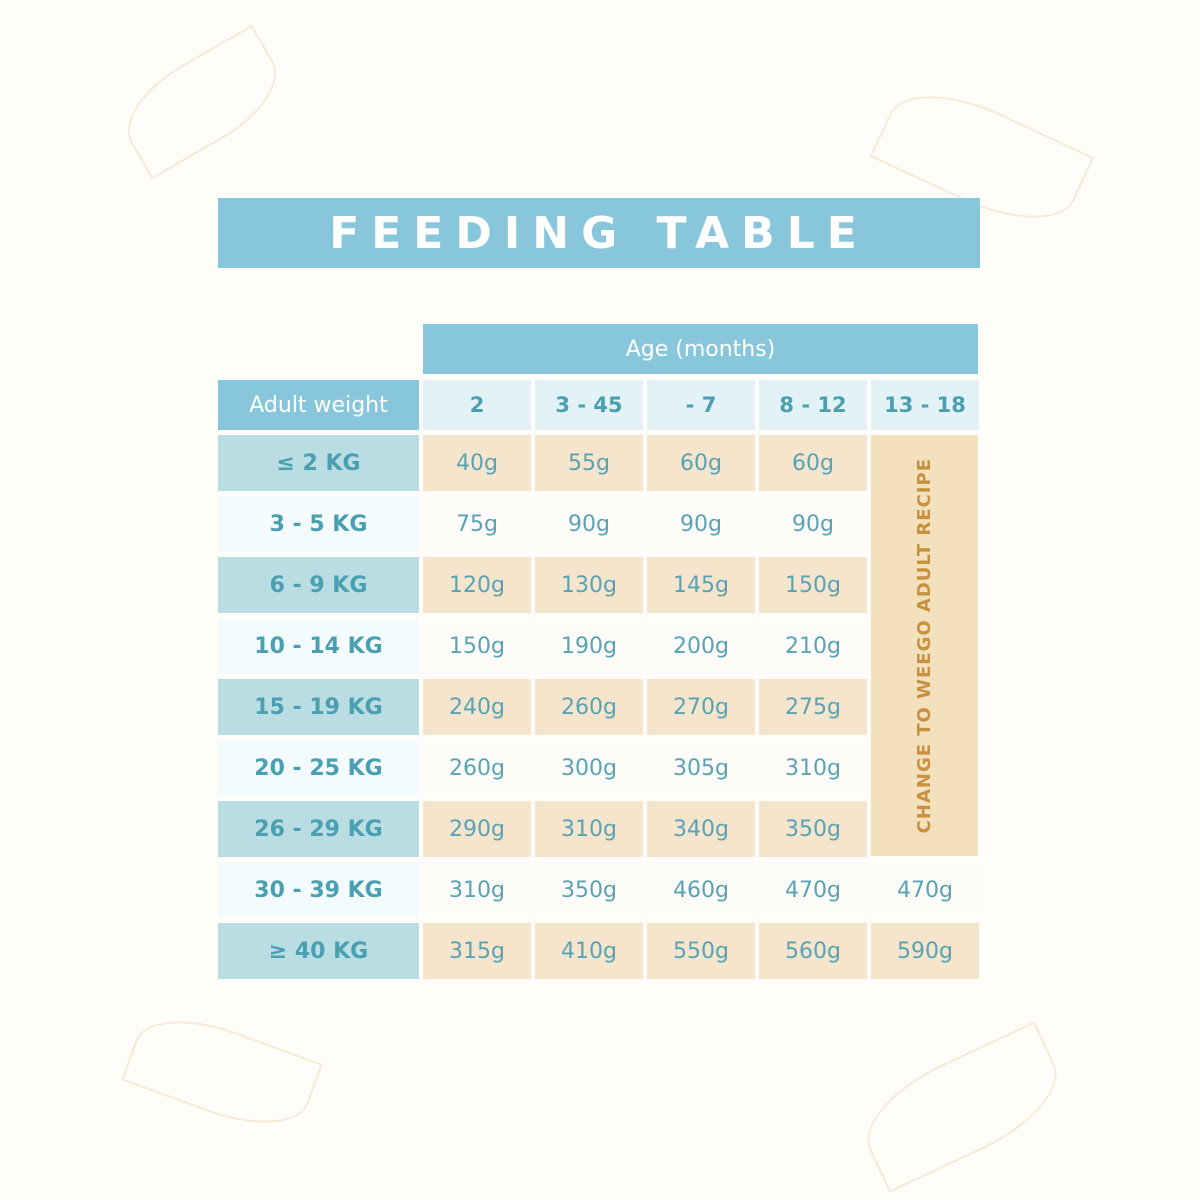 Image resolution: width=1200 pixels, height=1200 pixels. I want to click on note-text: CHANGE TO WEEGO ADULT RECIPE, so click(924, 645).